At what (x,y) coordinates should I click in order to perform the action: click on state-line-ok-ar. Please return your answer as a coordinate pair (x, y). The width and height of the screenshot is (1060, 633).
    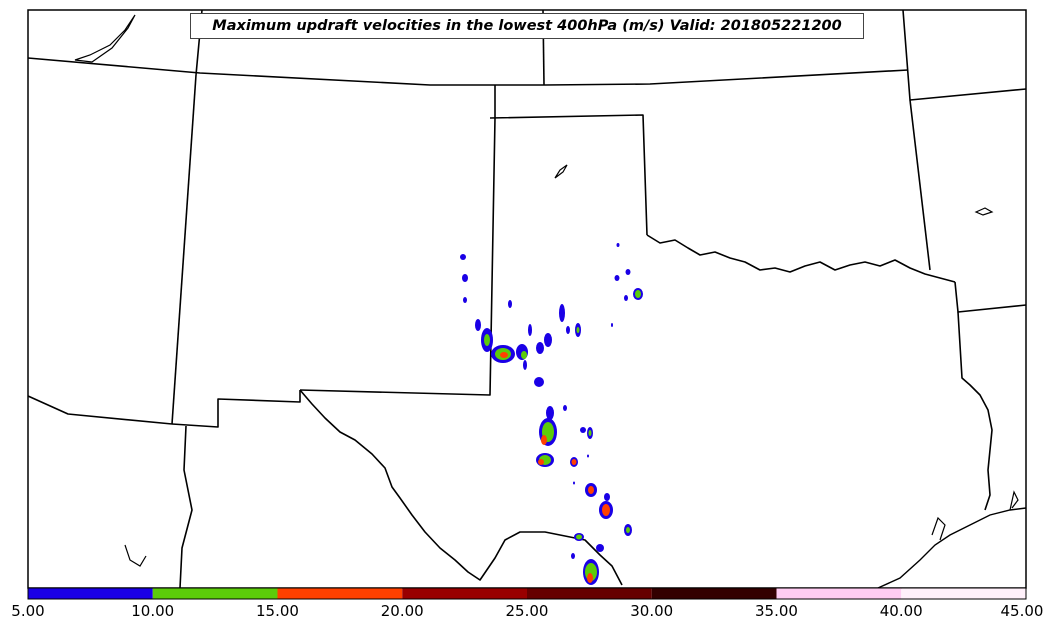
    Looking at the image, I should click on (920, 185).